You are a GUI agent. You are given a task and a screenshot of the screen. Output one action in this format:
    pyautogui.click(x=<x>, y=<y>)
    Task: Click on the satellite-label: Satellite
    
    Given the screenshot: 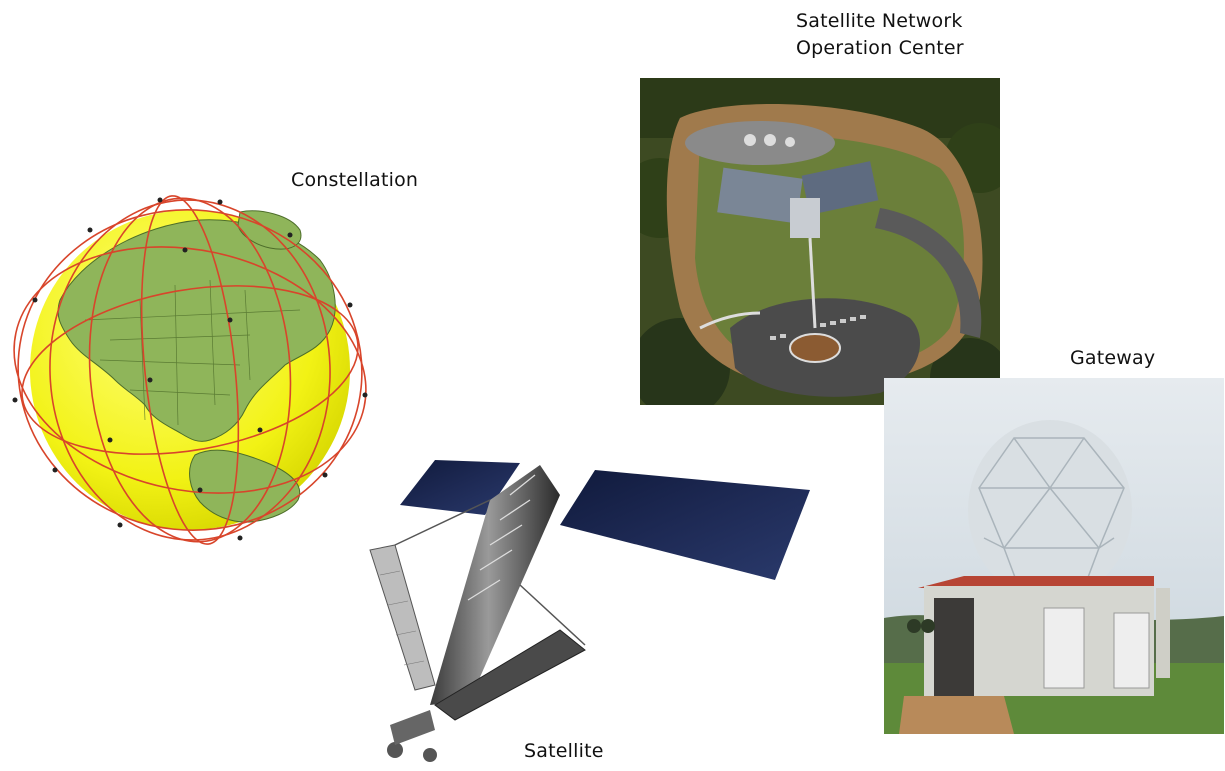 What is the action you would take?
    pyautogui.click(x=564, y=751)
    